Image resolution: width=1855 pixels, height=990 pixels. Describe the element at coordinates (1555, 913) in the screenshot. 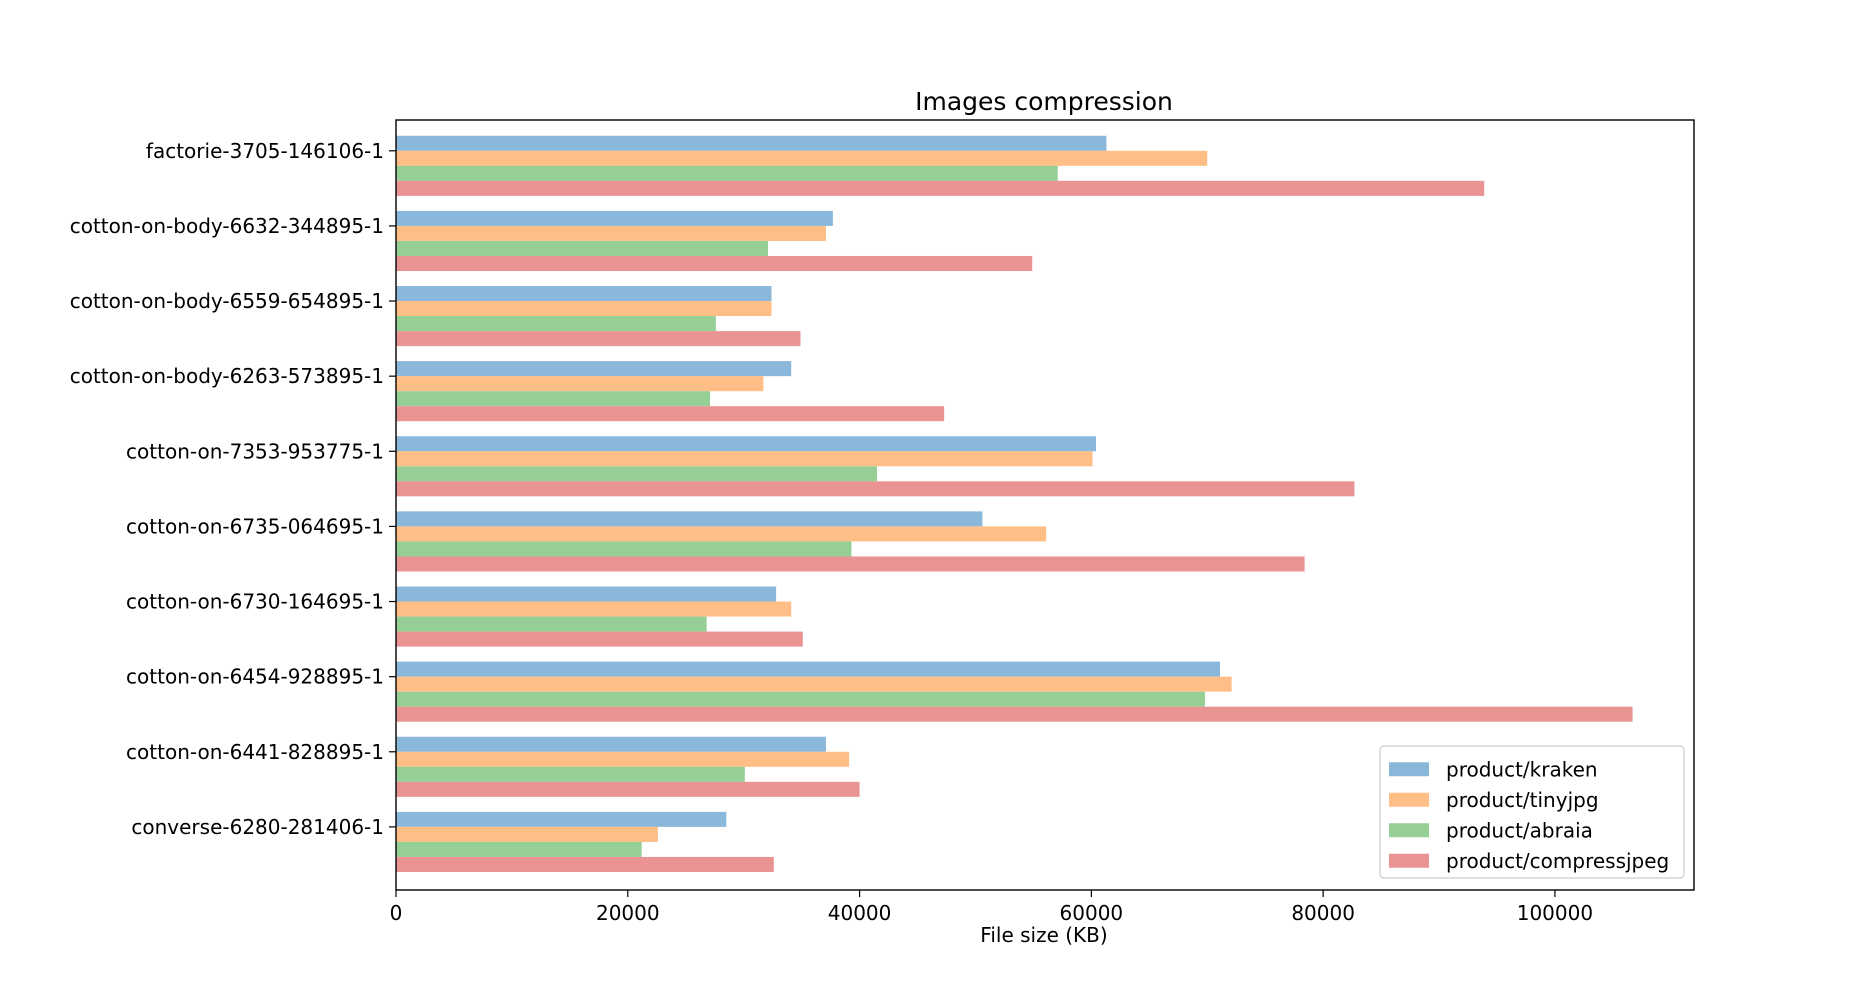

I see `x-tick-label: 100000` at that location.